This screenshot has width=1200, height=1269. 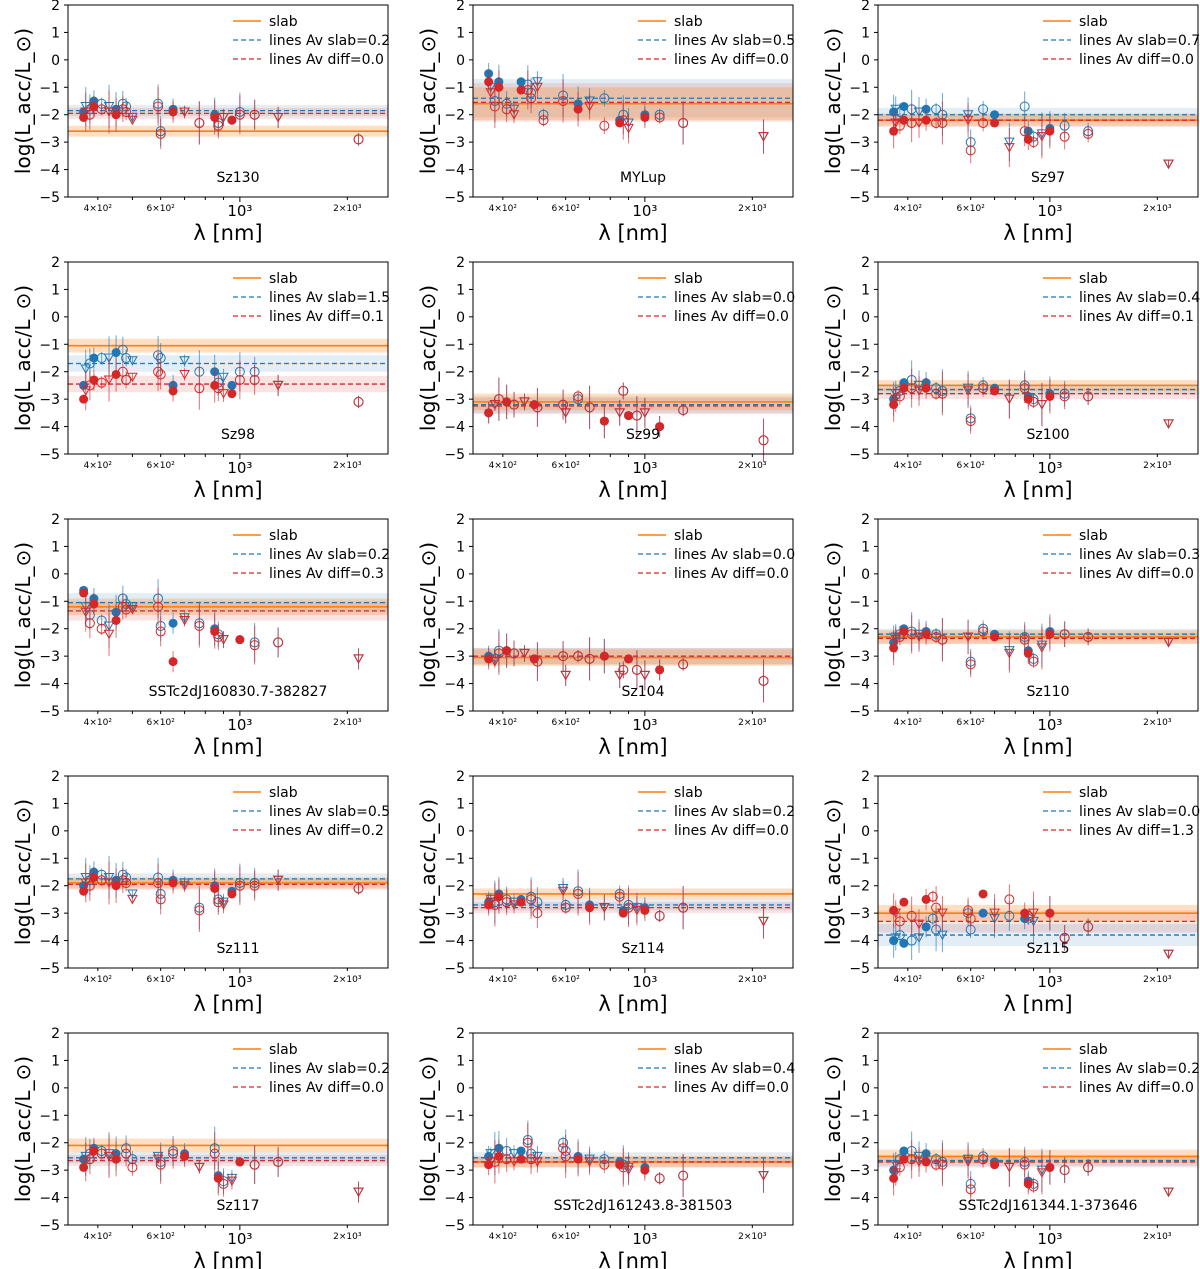 What do you see at coordinates (329, 555) in the screenshot?
I see `legend-lines-slab-label: lines Av slab=0.2` at bounding box center [329, 555].